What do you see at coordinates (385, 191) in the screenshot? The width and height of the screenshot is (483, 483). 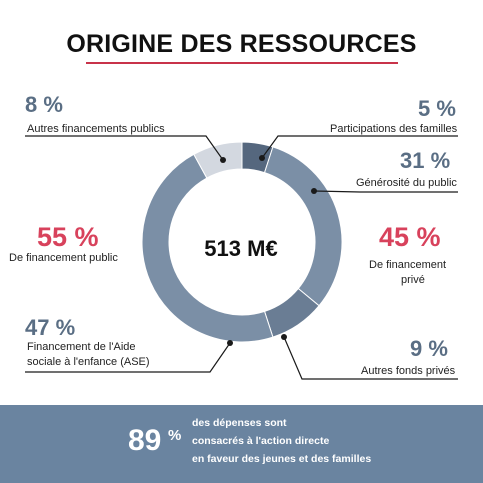 I see `leader-generosite-public` at bounding box center [385, 191].